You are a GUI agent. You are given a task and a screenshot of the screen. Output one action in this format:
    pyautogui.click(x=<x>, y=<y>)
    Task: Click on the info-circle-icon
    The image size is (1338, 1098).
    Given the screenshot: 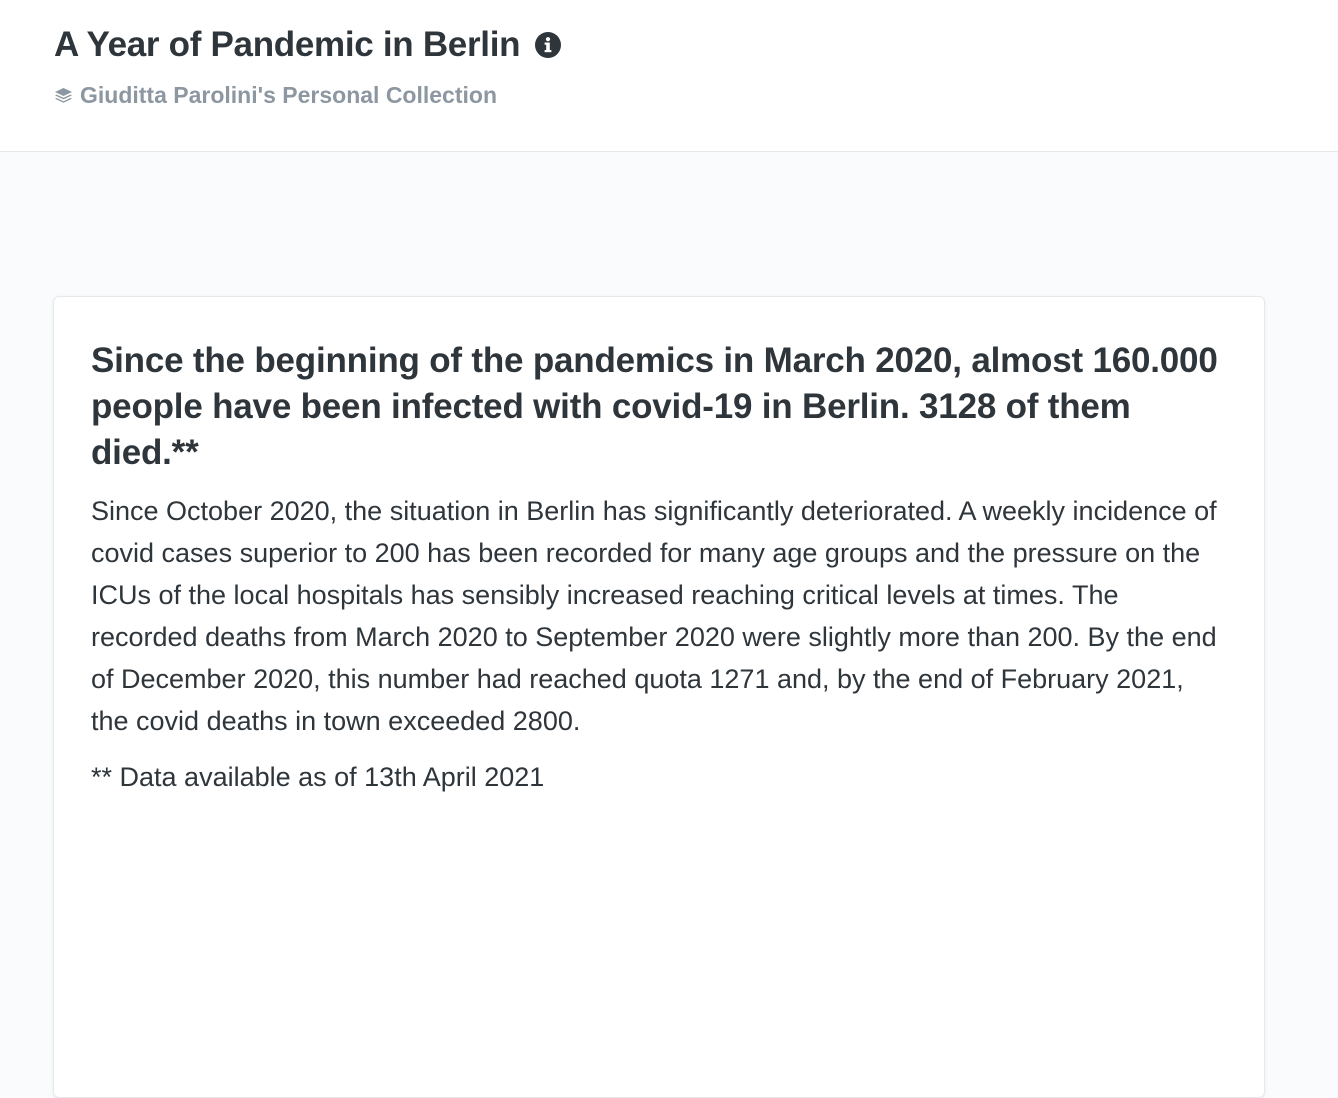 What is the action you would take?
    pyautogui.click(x=548, y=45)
    